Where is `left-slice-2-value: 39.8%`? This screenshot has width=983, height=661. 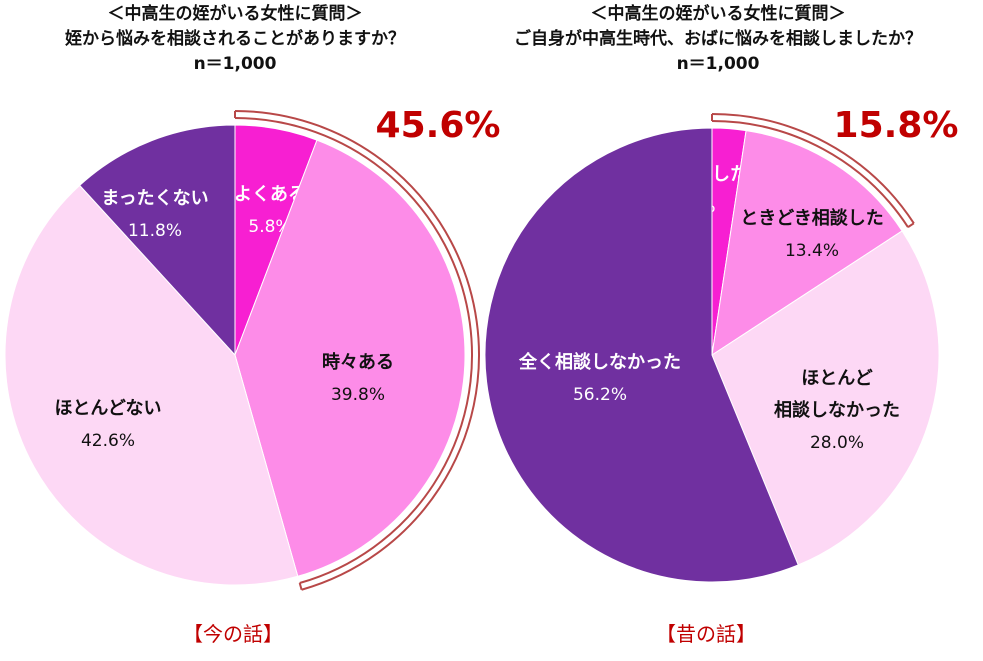
left-slice-2-value: 39.8% is located at coordinates (358, 395).